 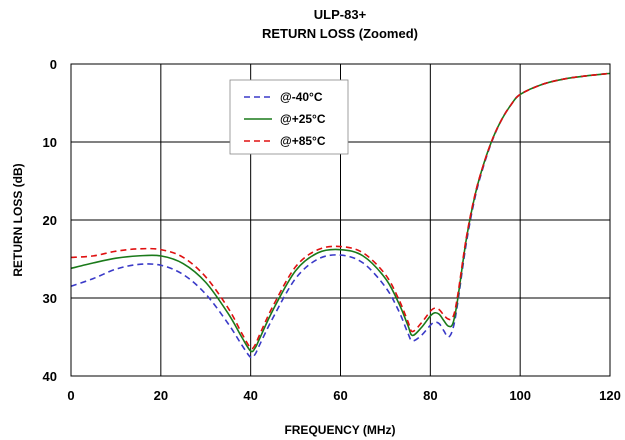 What do you see at coordinates (161, 395) in the screenshot?
I see `x-tick-label: 20` at bounding box center [161, 395].